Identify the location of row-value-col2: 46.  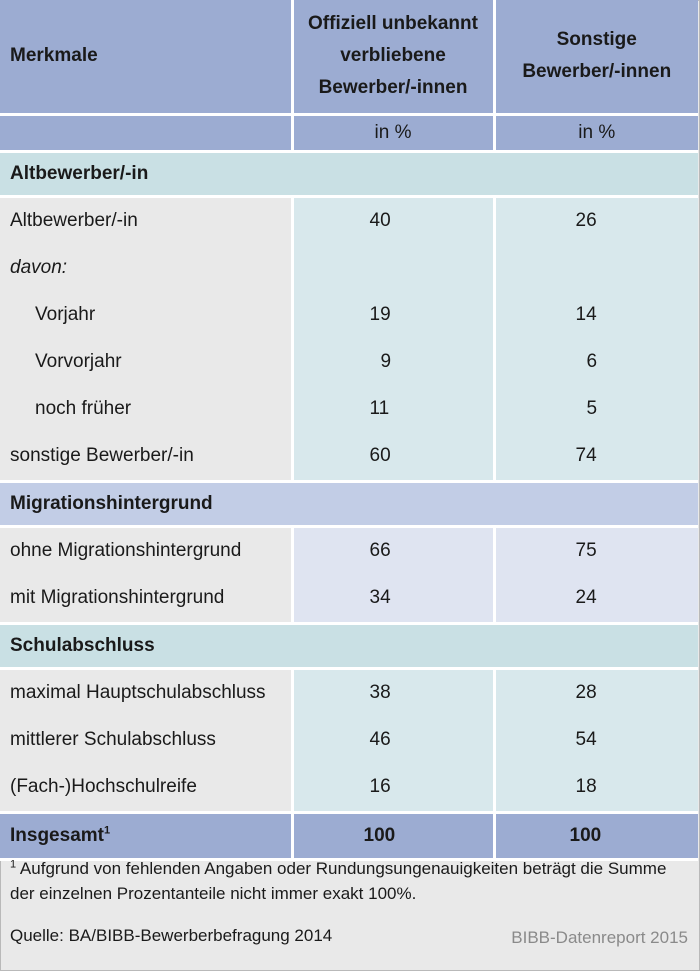
(380, 739).